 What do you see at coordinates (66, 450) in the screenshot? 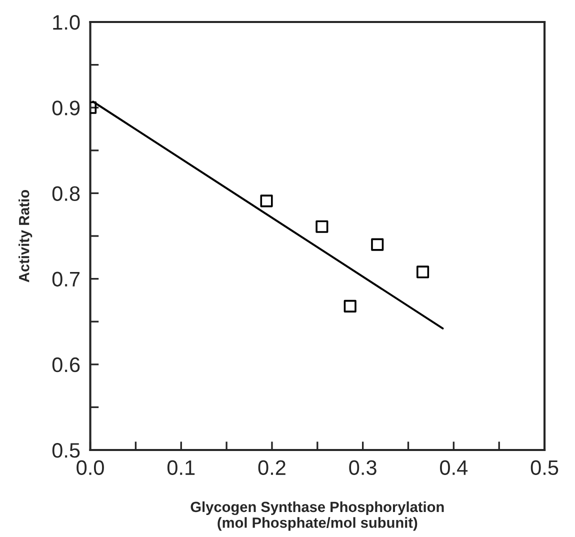
I see `y-tick-label: 0.5` at bounding box center [66, 450].